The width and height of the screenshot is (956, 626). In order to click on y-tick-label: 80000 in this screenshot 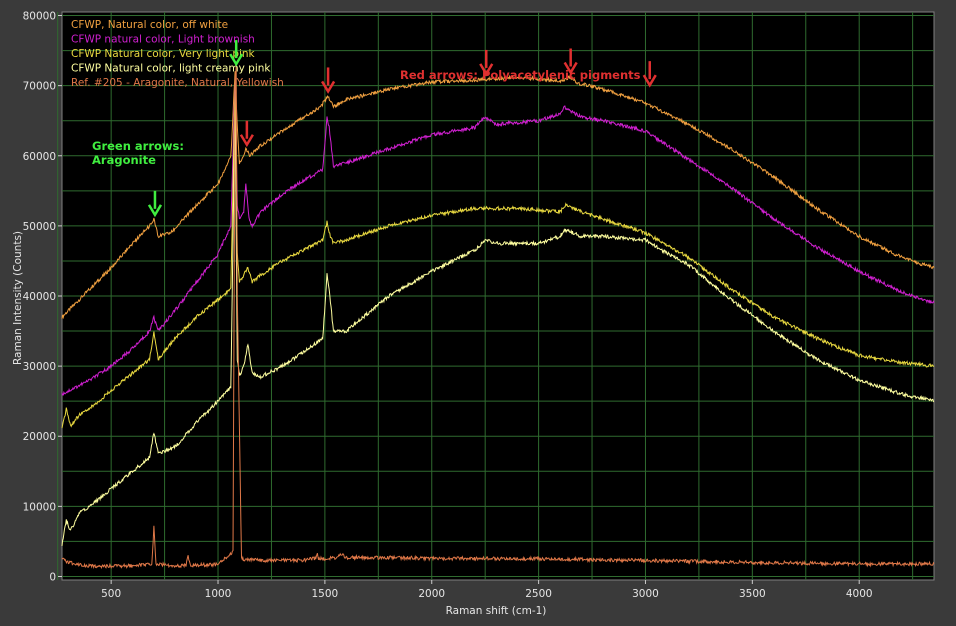, I will do `click(39, 17)`.